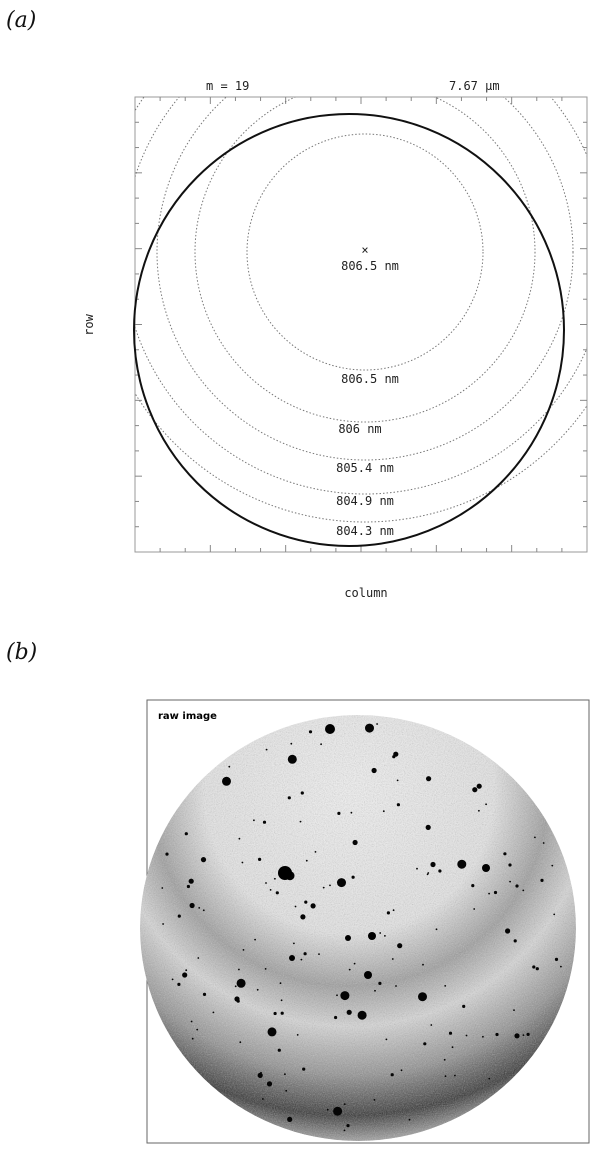  What do you see at coordinates (89, 324) in the screenshot?
I see `y-axis-label: row` at bounding box center [89, 324].